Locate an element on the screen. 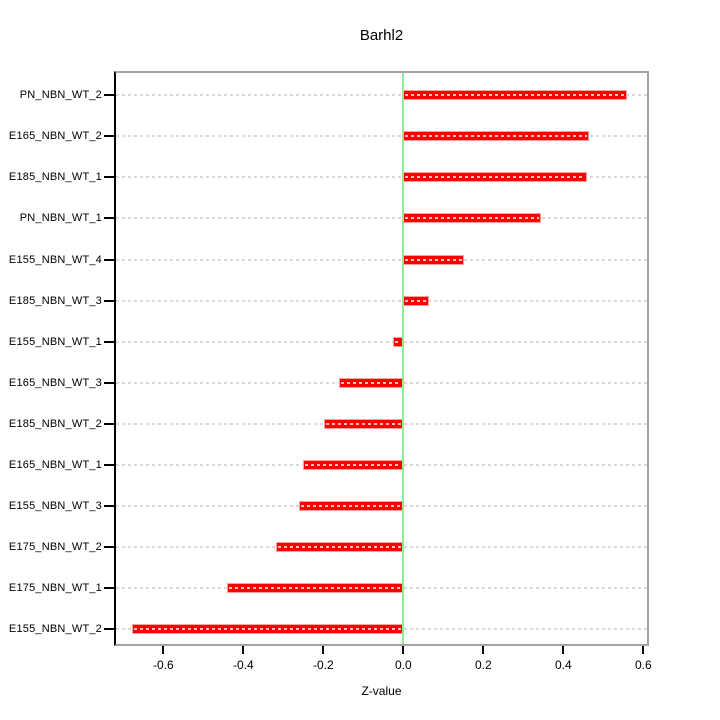 The height and width of the screenshot is (720, 720). x-tick-label: -0.6 is located at coordinates (163, 665).